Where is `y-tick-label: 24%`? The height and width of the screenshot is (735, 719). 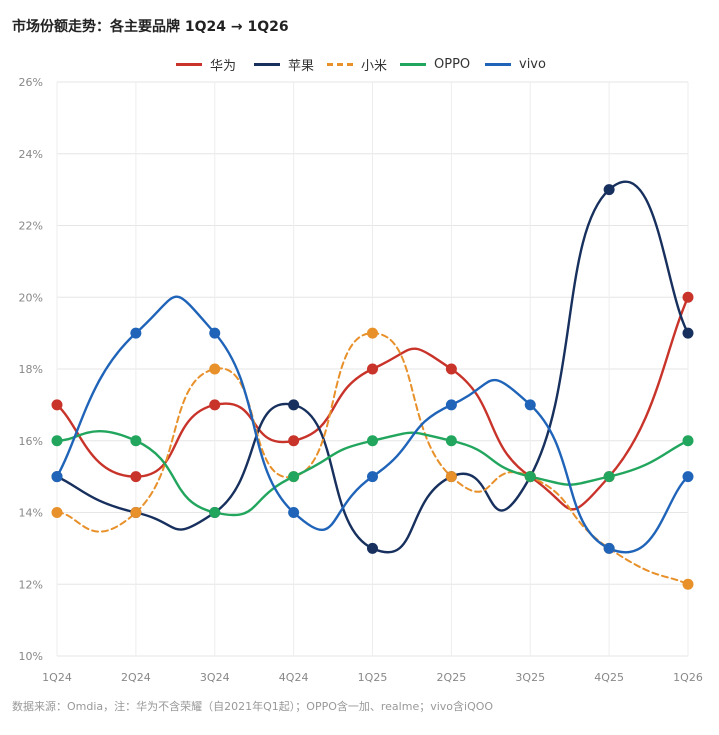
y-tick-label: 24% is located at coordinates (31, 154).